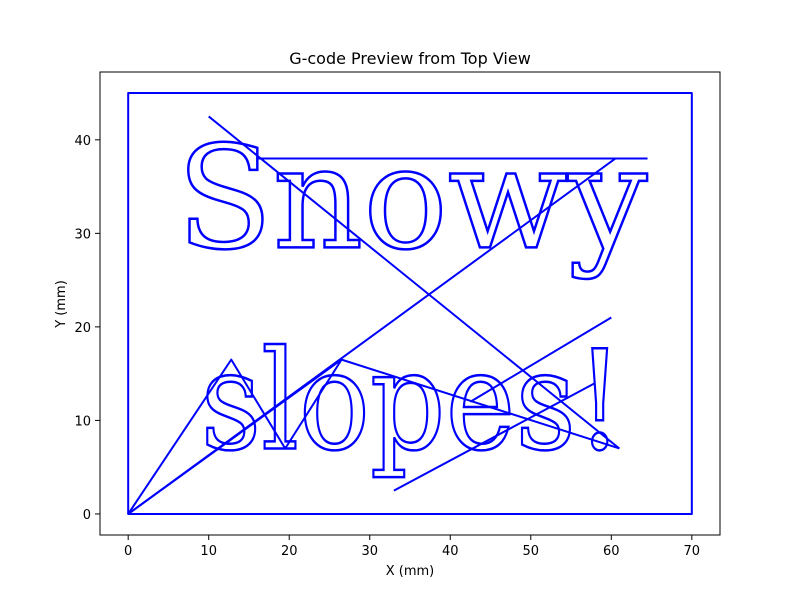 The height and width of the screenshot is (600, 800). Describe the element at coordinates (369, 551) in the screenshot. I see `x-tick-label: 30` at that location.